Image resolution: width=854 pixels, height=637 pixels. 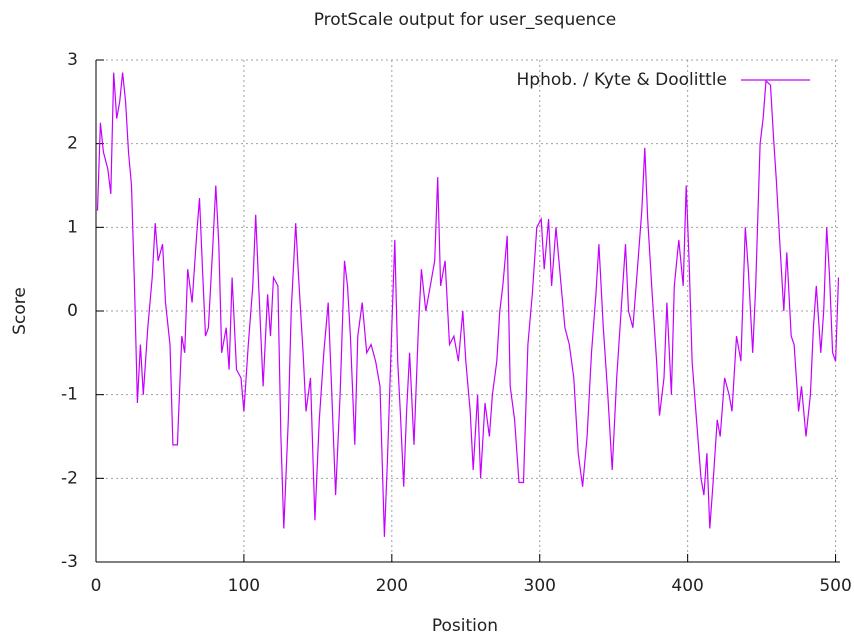 What do you see at coordinates (687, 586) in the screenshot?
I see `x-tick-label: 400` at bounding box center [687, 586].